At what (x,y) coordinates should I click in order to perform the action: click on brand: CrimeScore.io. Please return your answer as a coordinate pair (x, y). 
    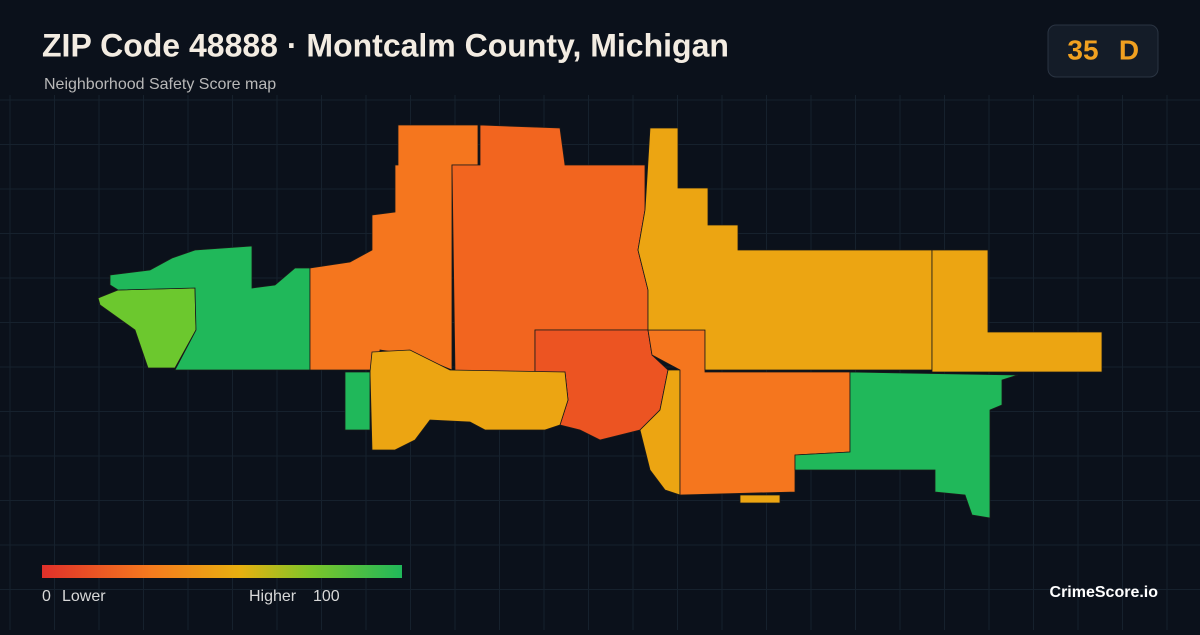
    Looking at the image, I should click on (1104, 592).